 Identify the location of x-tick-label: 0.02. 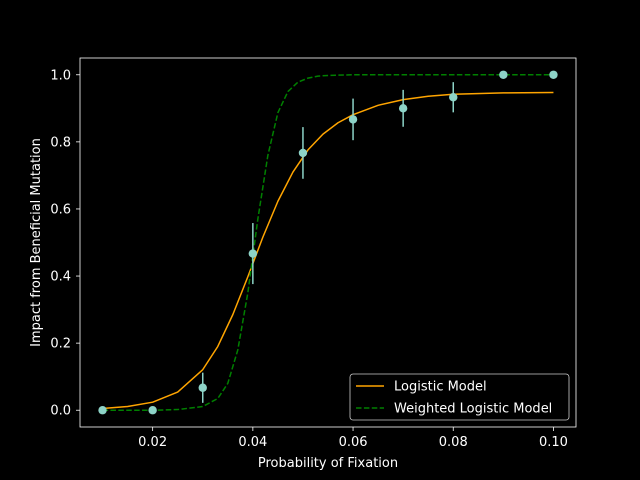
(152, 442).